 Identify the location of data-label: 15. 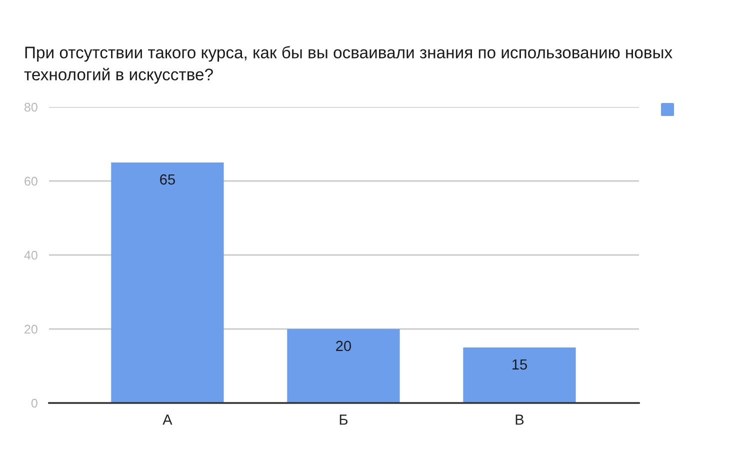
(519, 364).